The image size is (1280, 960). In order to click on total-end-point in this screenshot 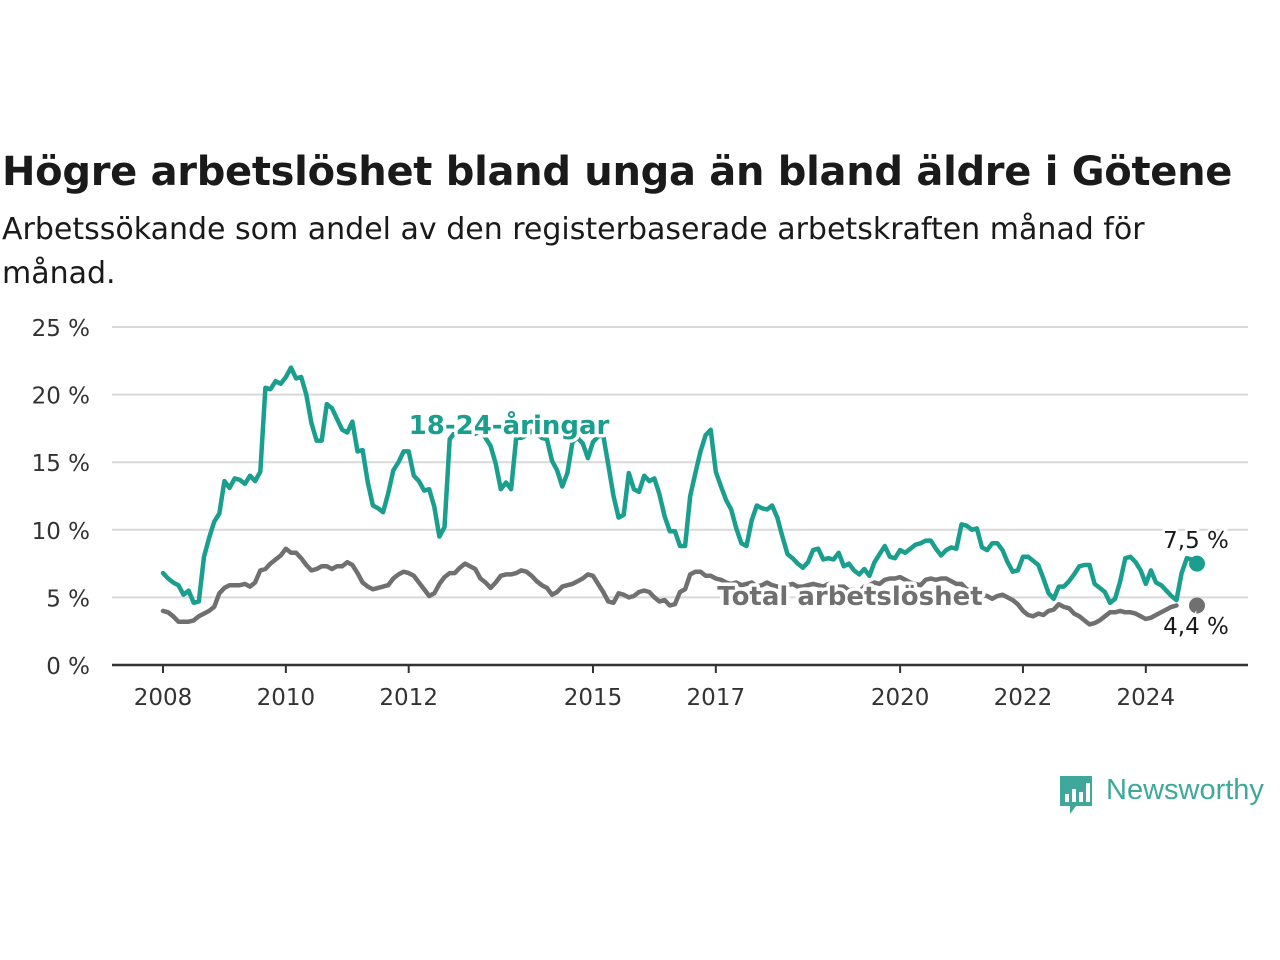, I will do `click(1197, 605)`.